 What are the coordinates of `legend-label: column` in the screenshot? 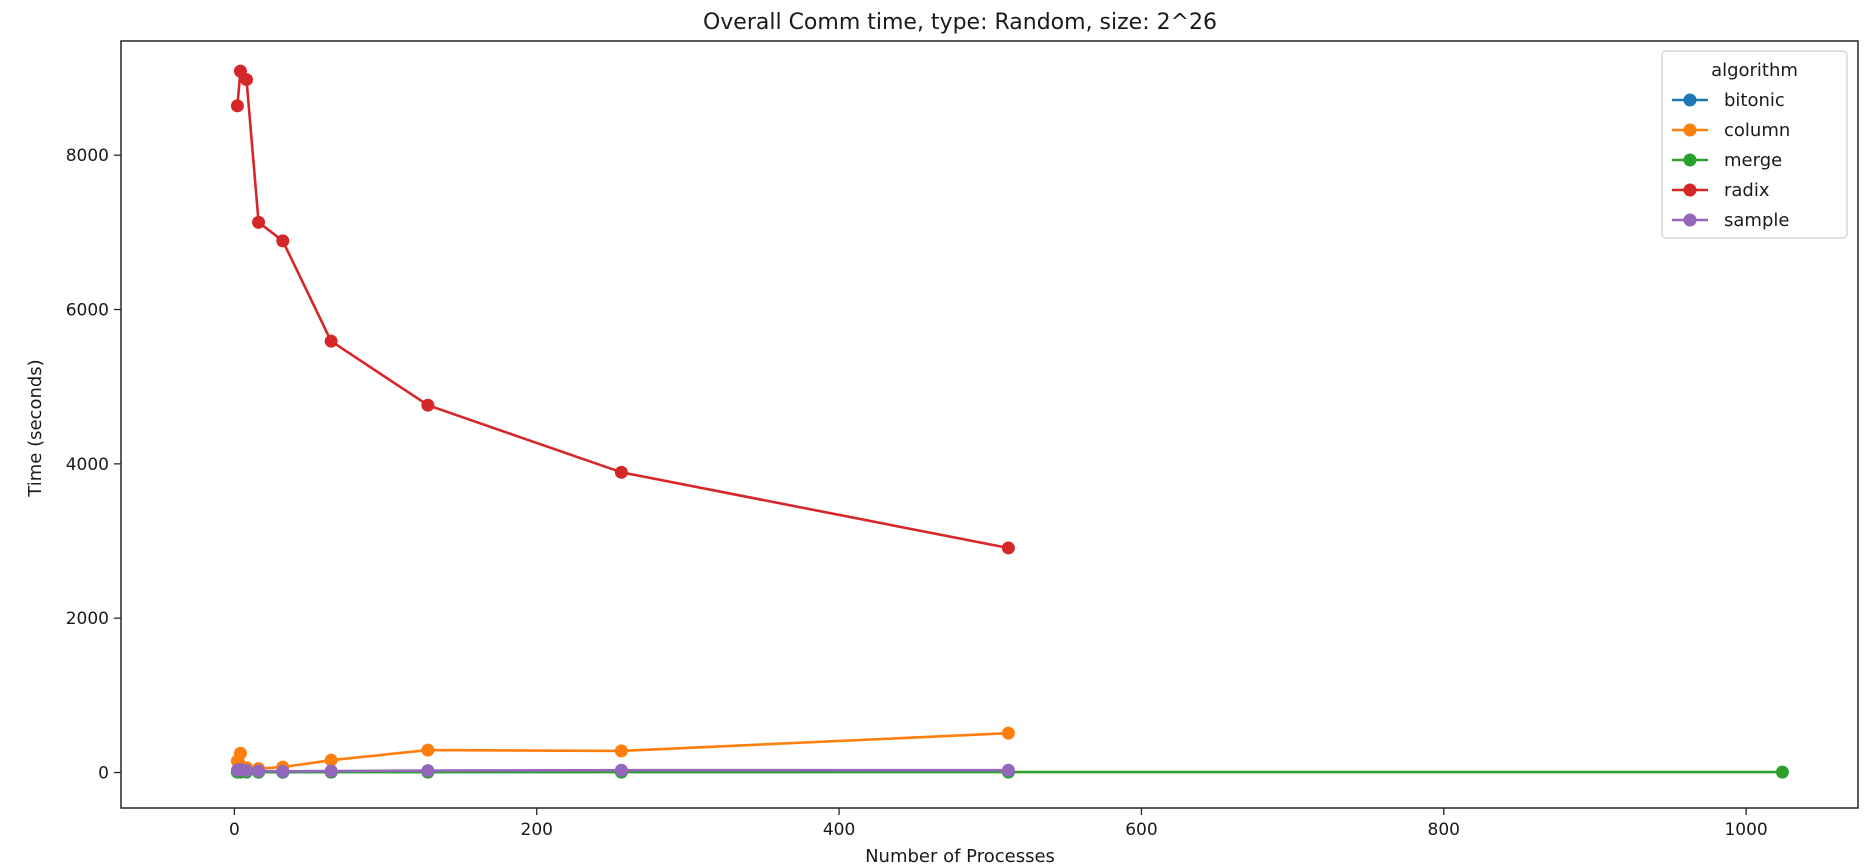 It's located at (1757, 130).